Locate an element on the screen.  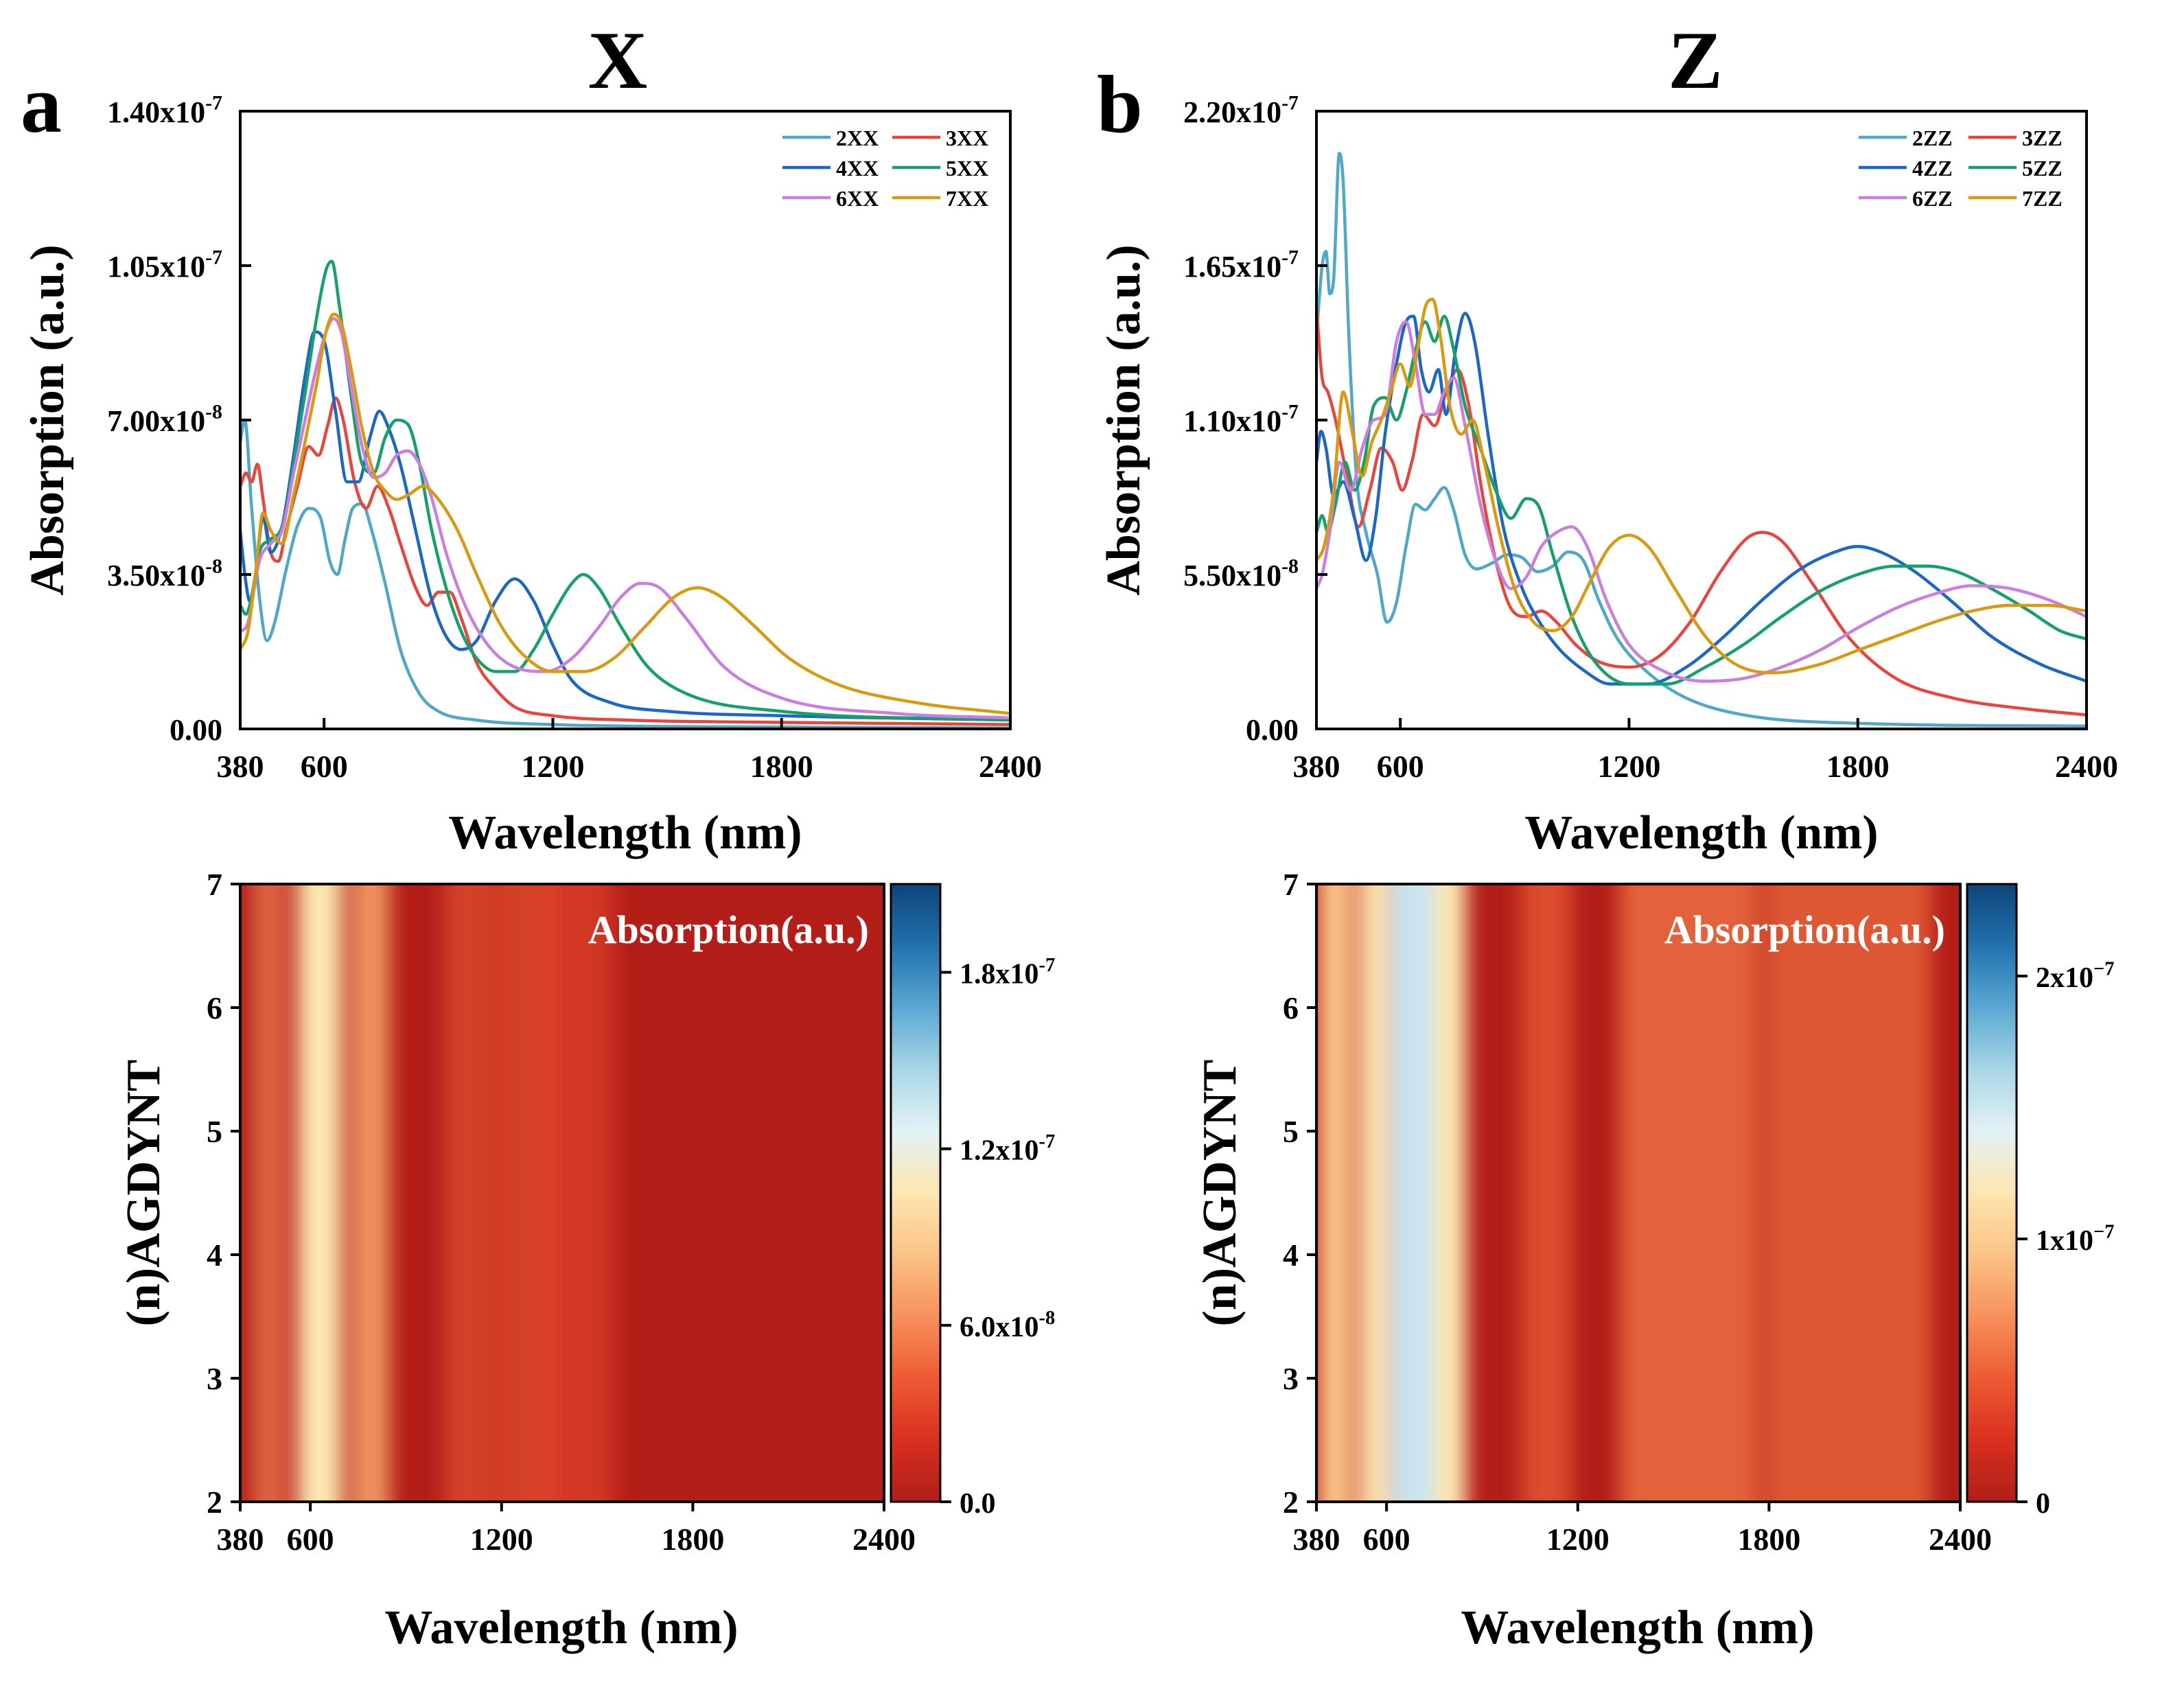
panel-d-frame is located at coordinates (1638, 1193).